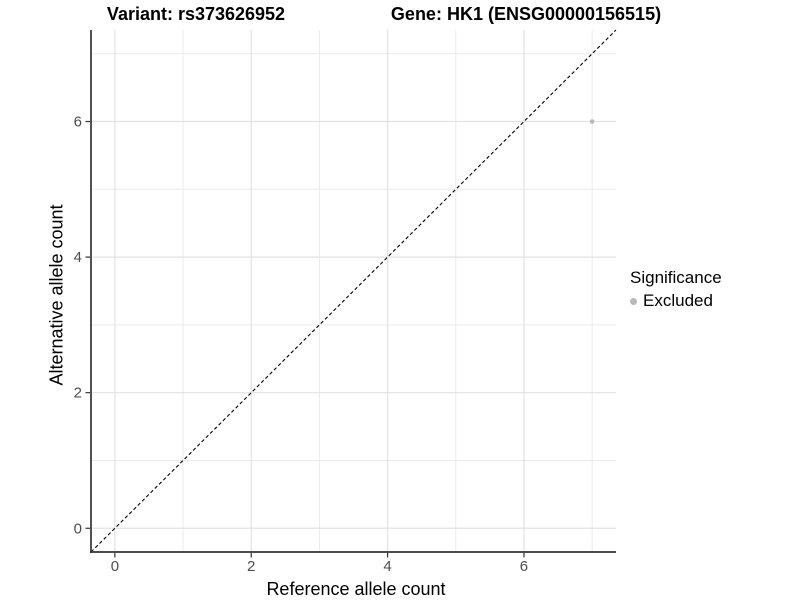 The image size is (800, 600). Describe the element at coordinates (356, 589) in the screenshot. I see `x-axis-title: Reference allele count` at that location.